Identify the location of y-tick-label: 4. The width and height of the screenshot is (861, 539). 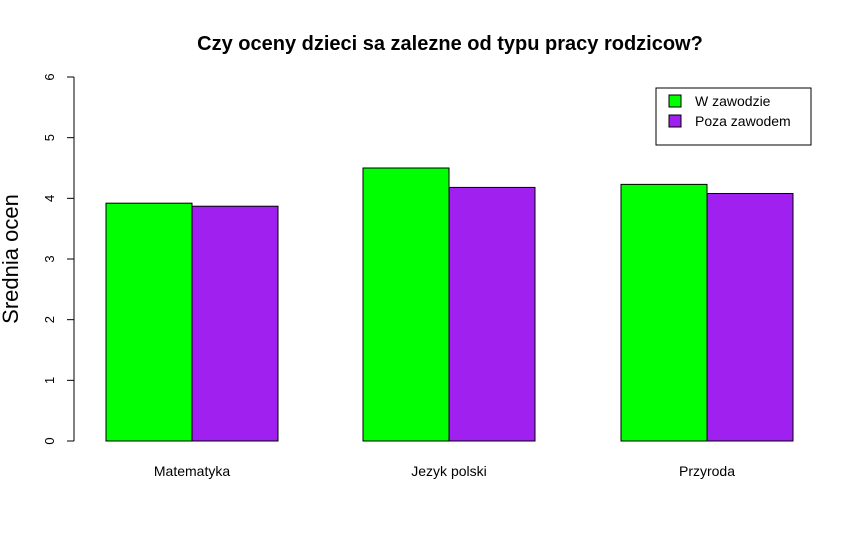
(49, 198).